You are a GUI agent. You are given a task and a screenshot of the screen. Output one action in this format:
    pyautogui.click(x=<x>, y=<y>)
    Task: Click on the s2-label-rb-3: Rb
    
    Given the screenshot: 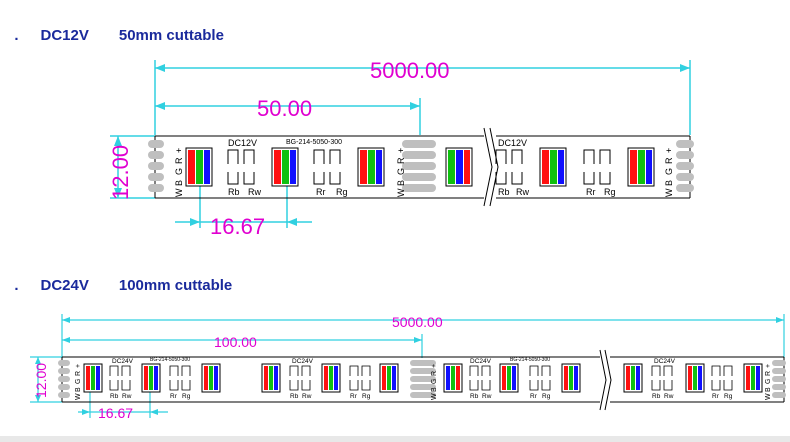 What is the action you would take?
    pyautogui.click(x=474, y=396)
    